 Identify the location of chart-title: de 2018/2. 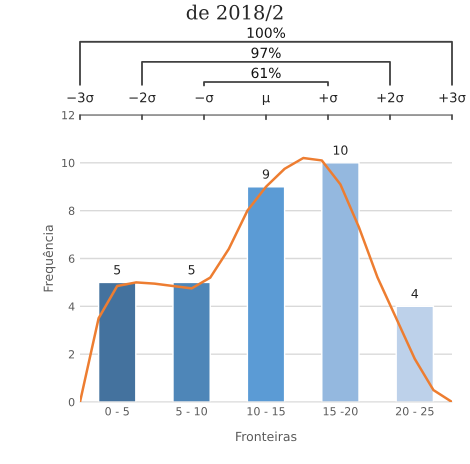
(234, 13).